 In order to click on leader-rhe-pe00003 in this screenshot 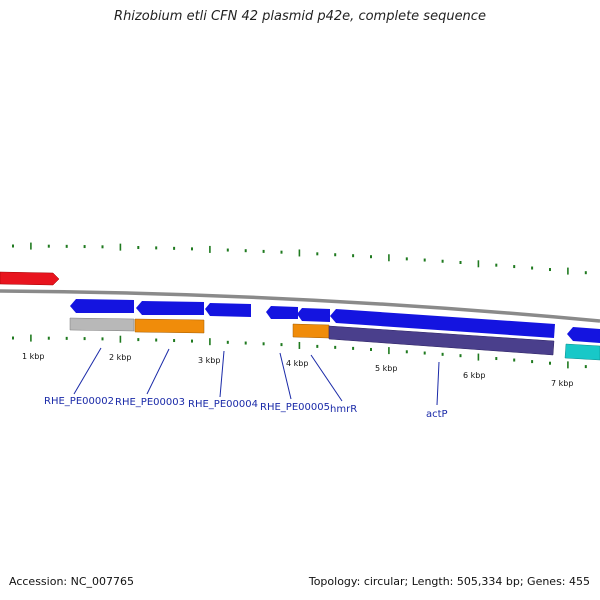, I will do `click(158, 371)`.